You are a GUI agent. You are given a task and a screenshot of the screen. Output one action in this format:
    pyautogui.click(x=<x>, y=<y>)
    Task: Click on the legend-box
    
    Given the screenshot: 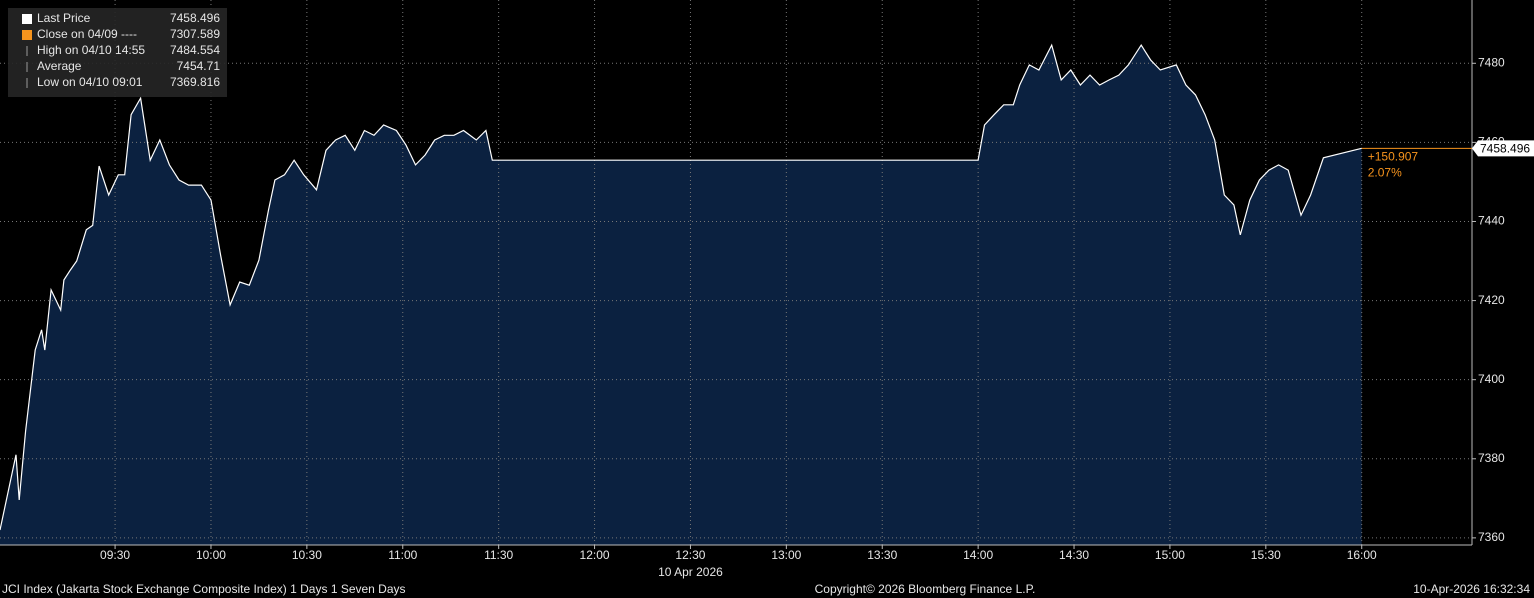 What is the action you would take?
    pyautogui.click(x=117, y=52)
    